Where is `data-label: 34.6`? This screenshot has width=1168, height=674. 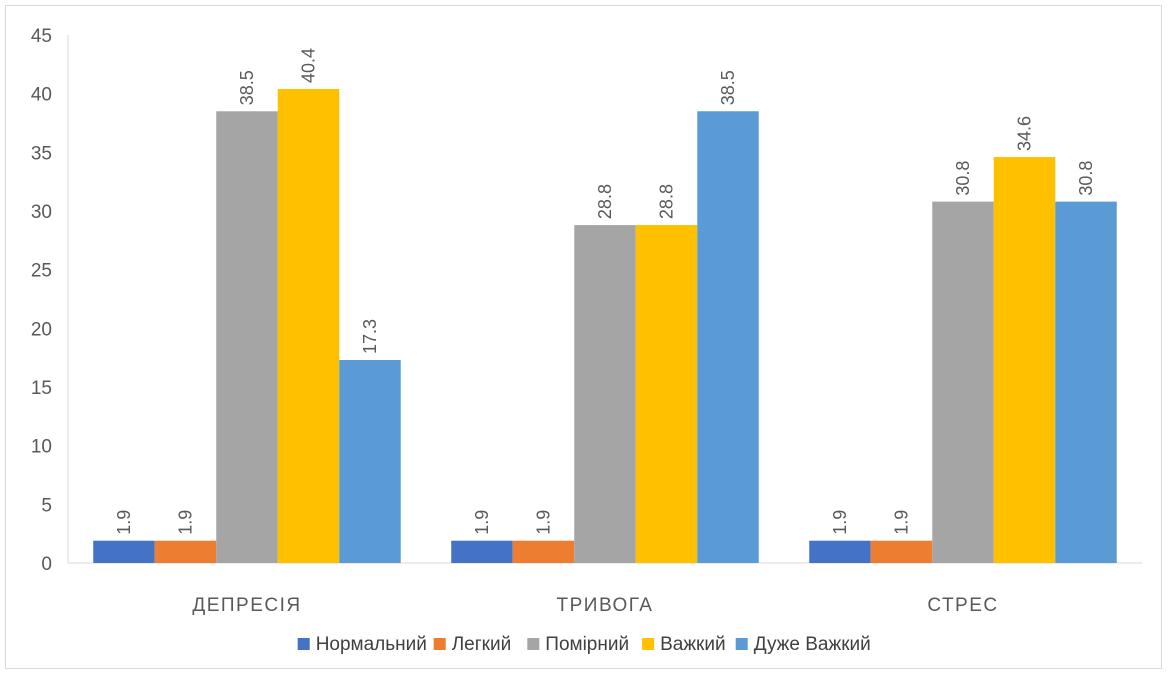
data-label: 34.6 is located at coordinates (1025, 133).